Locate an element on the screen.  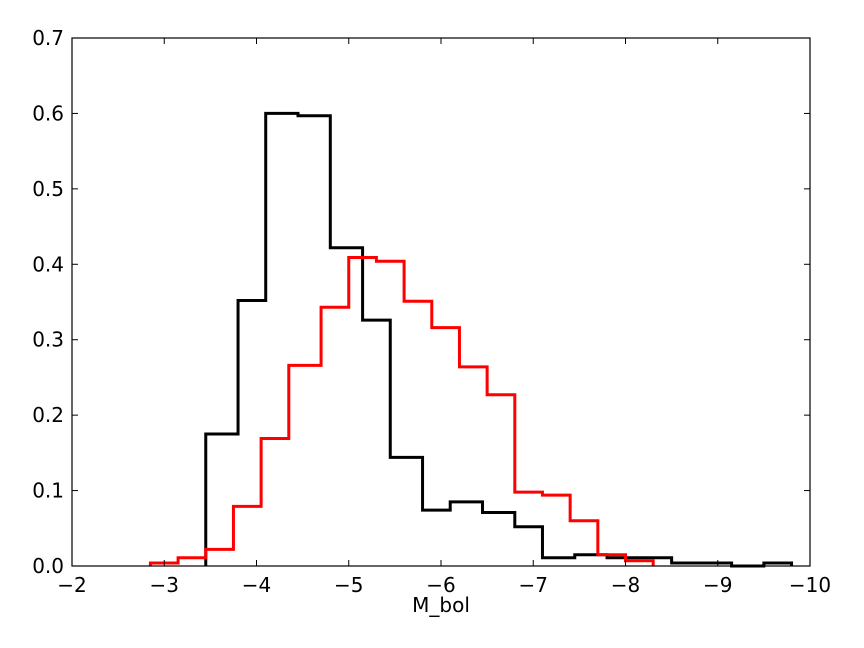
x-tick-label: −3 is located at coordinates (164, 585).